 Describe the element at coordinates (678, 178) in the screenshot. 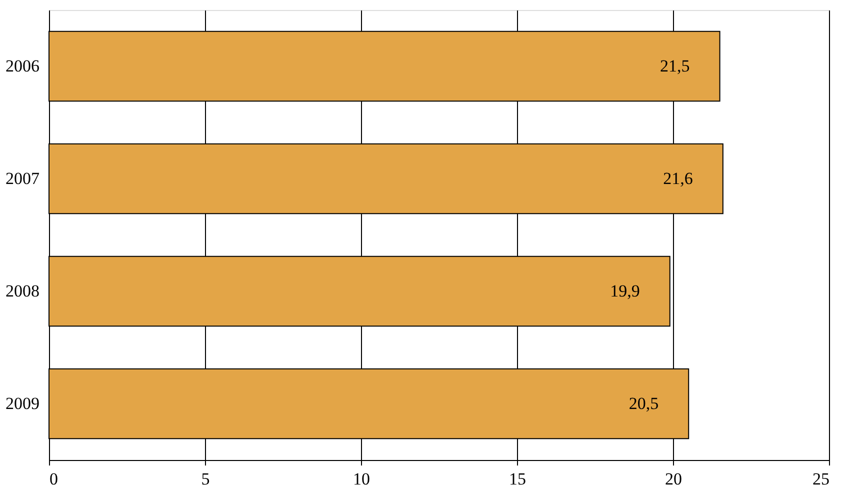

I see `data-label: 21,6` at that location.